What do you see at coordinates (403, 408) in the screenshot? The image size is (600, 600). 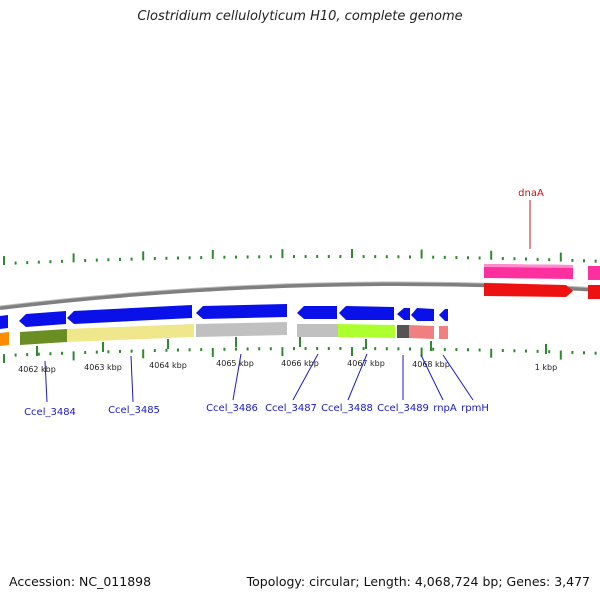 I see `gene-label-ccel-3489: Ccel_3489` at bounding box center [403, 408].